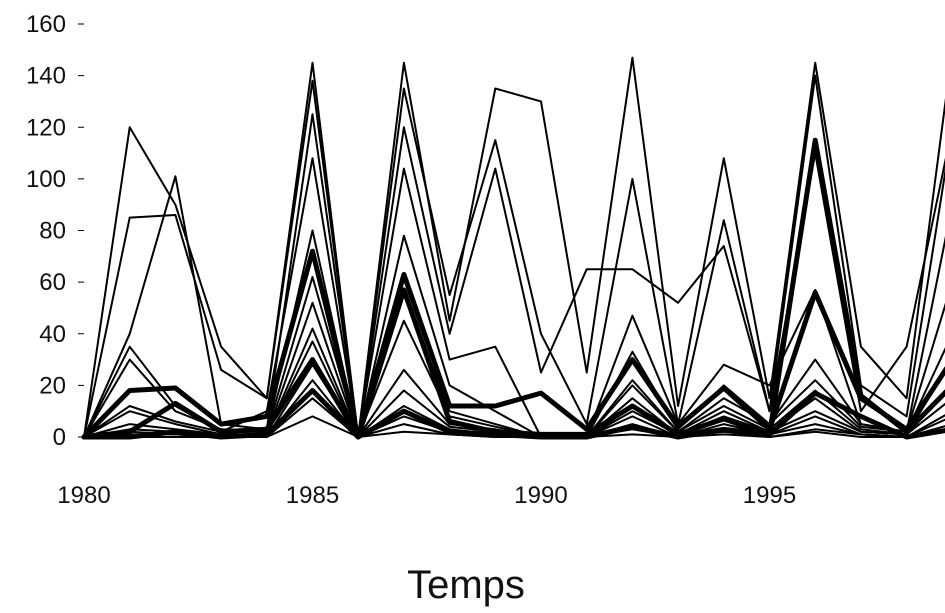  I want to click on x-axis: 1980 1985 1990 1995, so click(426, 495).